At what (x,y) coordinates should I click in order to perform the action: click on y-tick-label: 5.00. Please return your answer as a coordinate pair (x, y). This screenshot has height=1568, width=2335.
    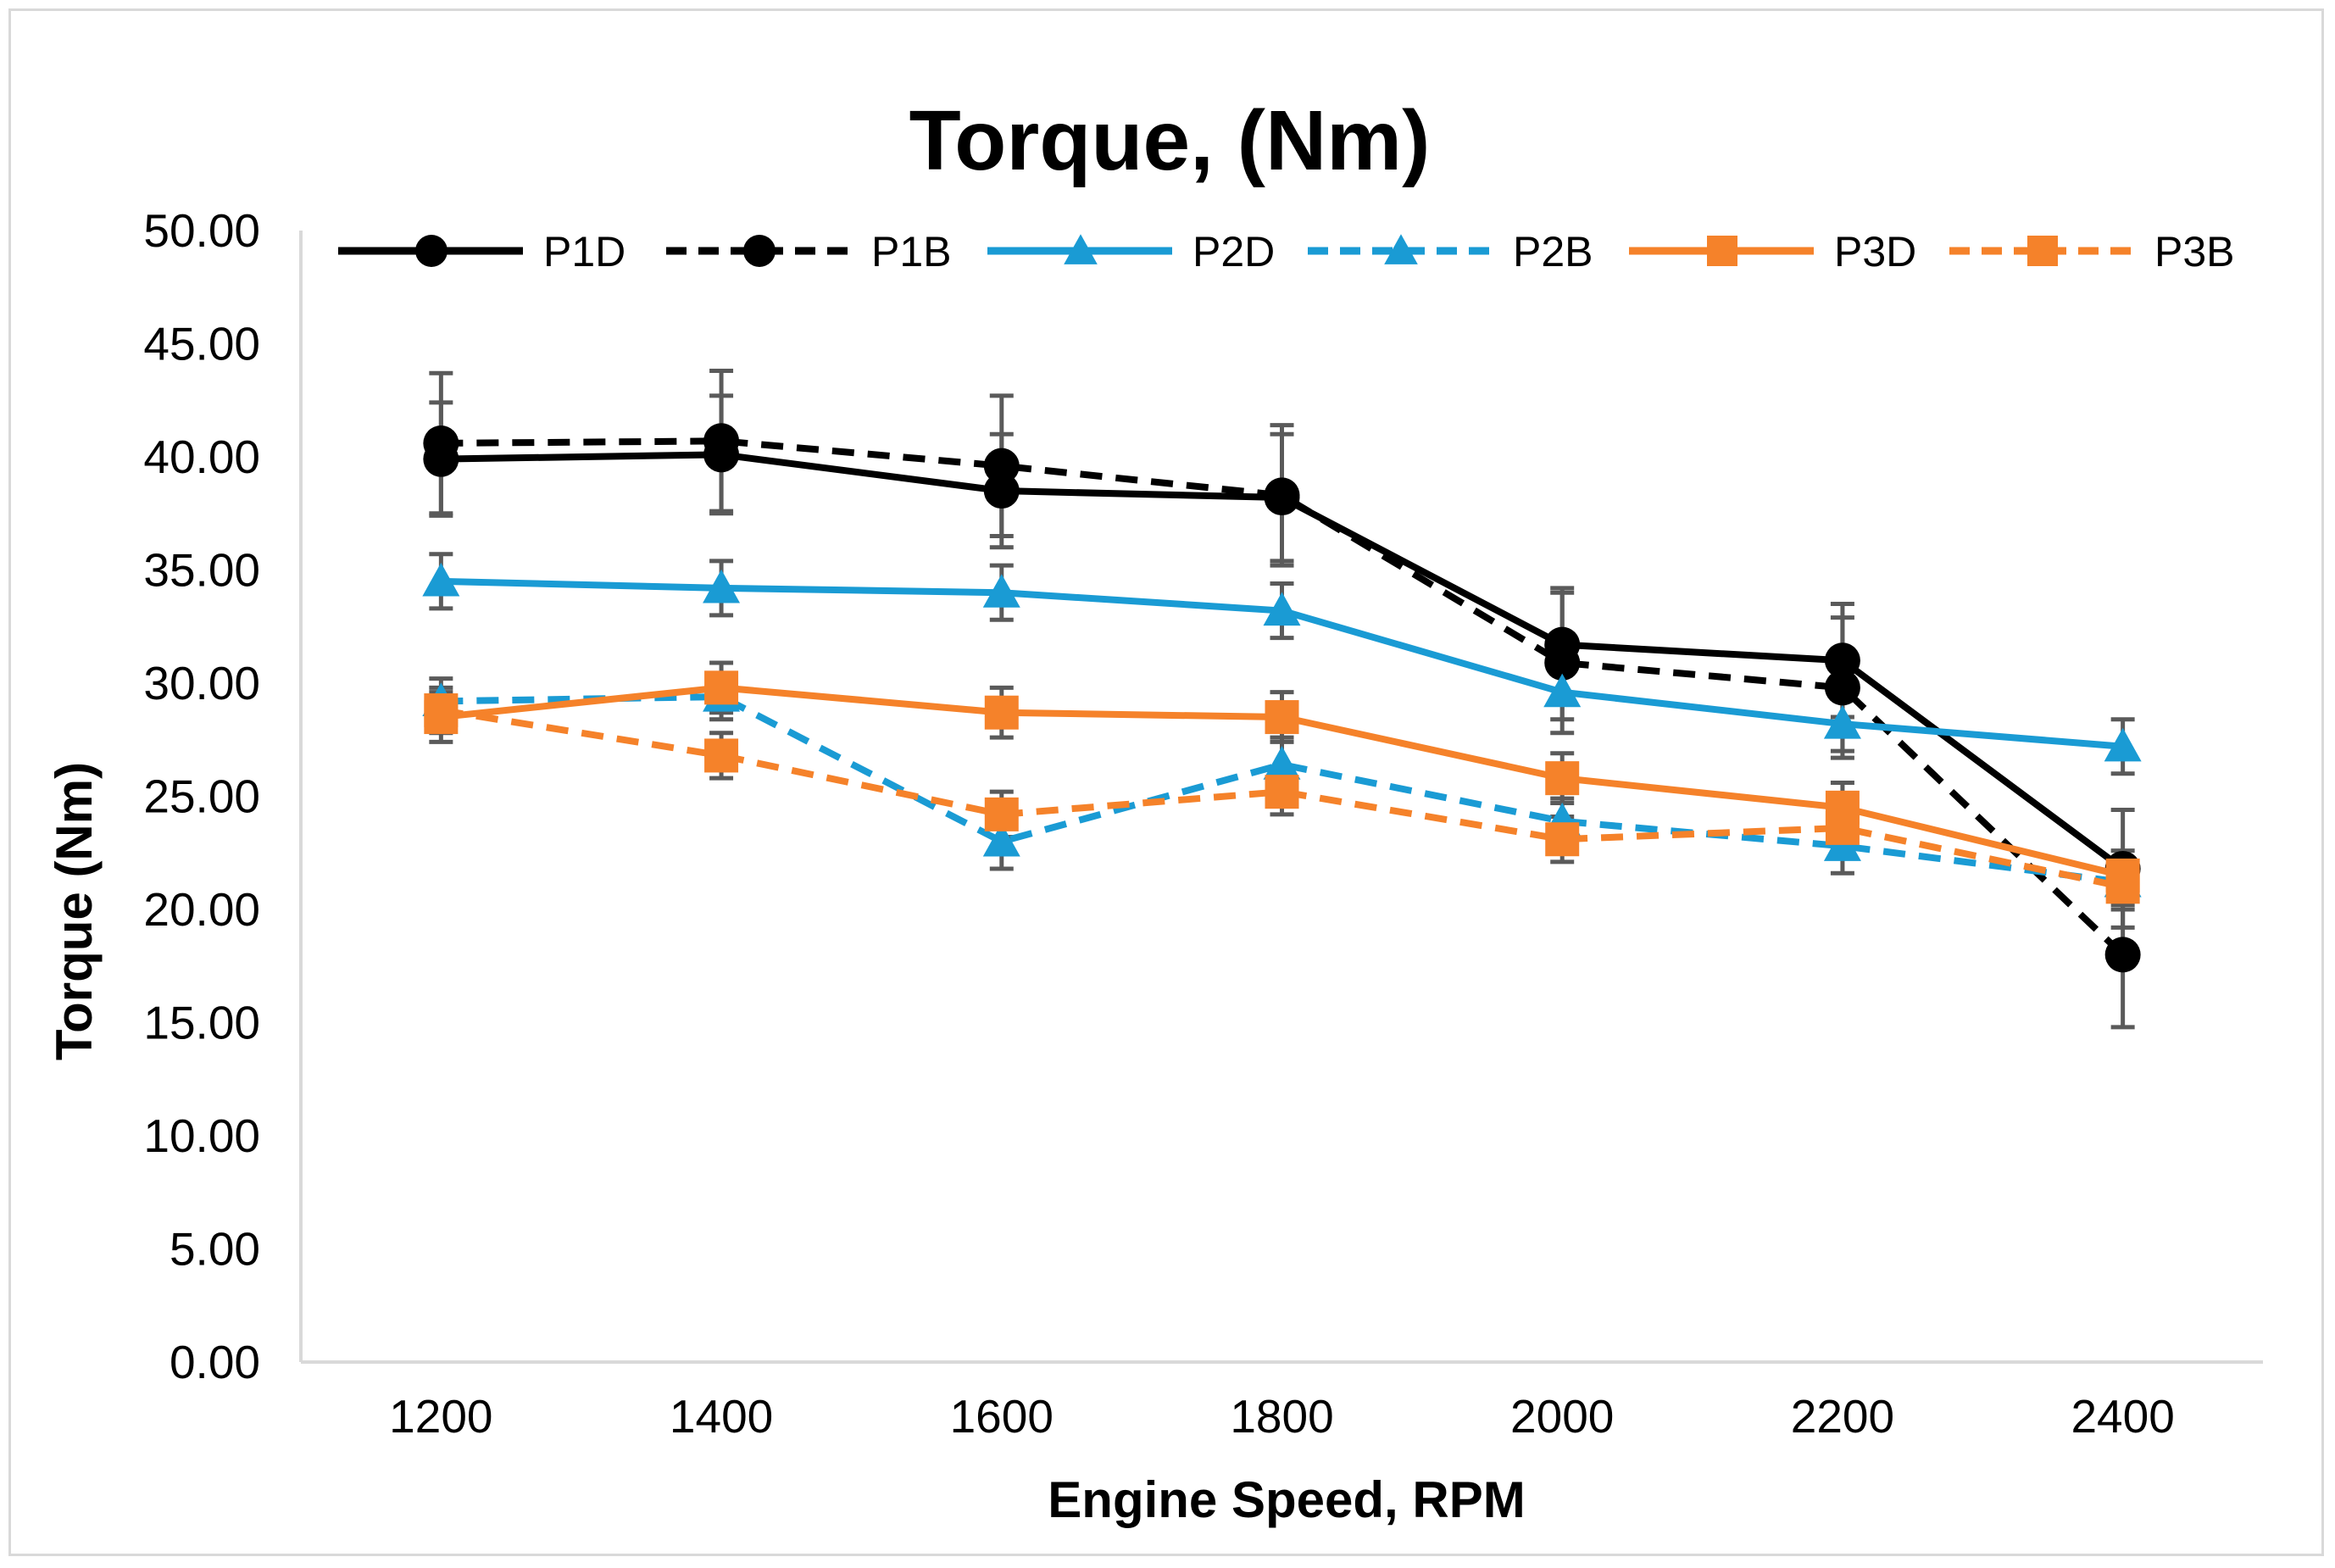
    Looking at the image, I should click on (215, 1249).